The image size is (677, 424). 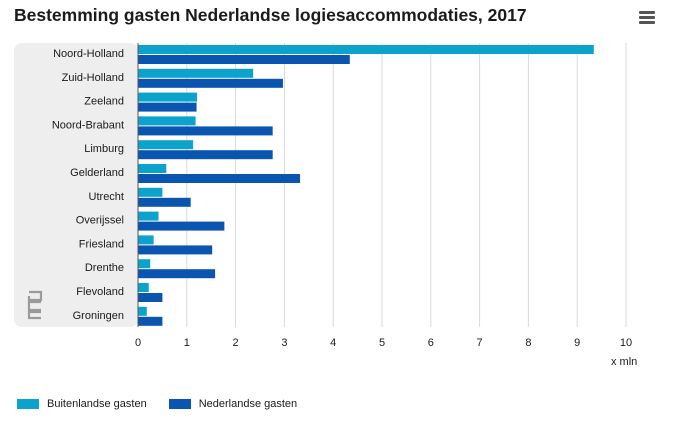 What do you see at coordinates (577, 343) in the screenshot?
I see `x-tick-label-9: 9` at bounding box center [577, 343].